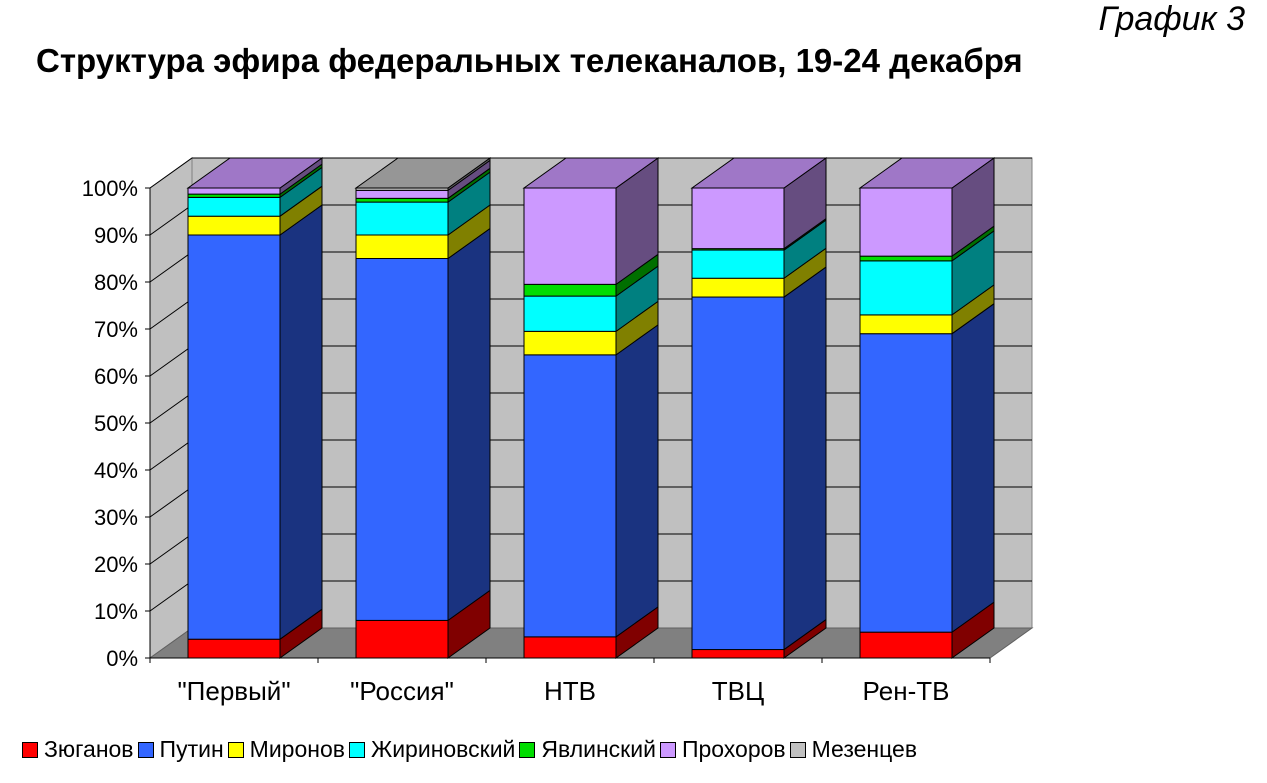 The image size is (1267, 783). I want to click on legend-item: Миронов, so click(286, 749).